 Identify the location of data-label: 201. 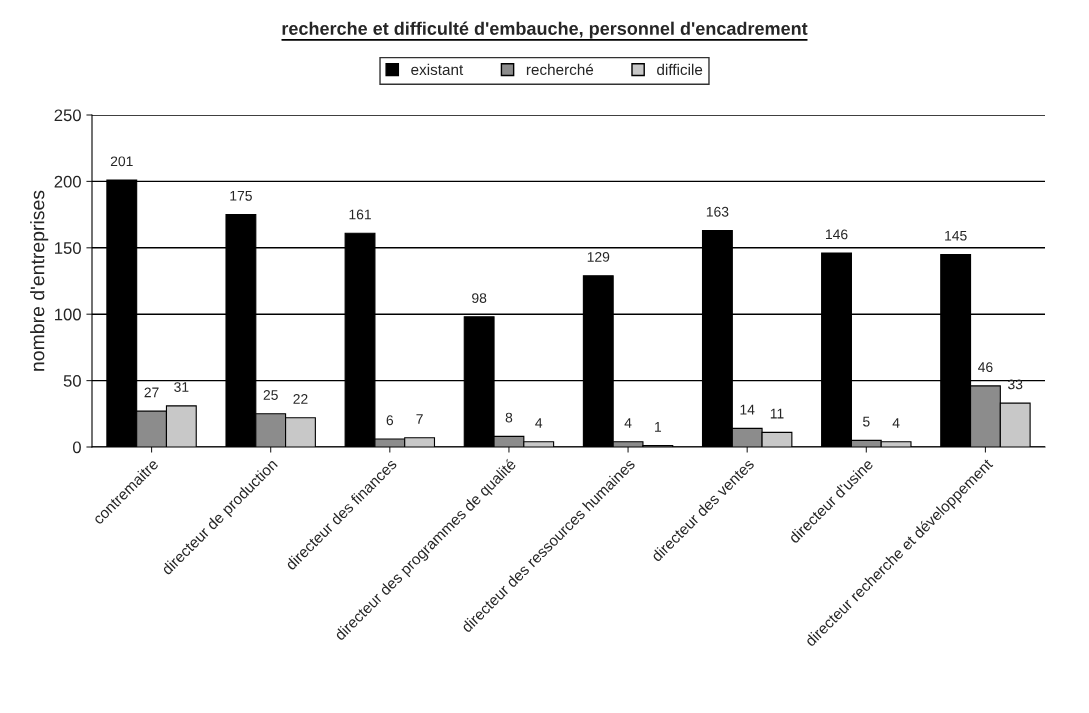
(121, 161).